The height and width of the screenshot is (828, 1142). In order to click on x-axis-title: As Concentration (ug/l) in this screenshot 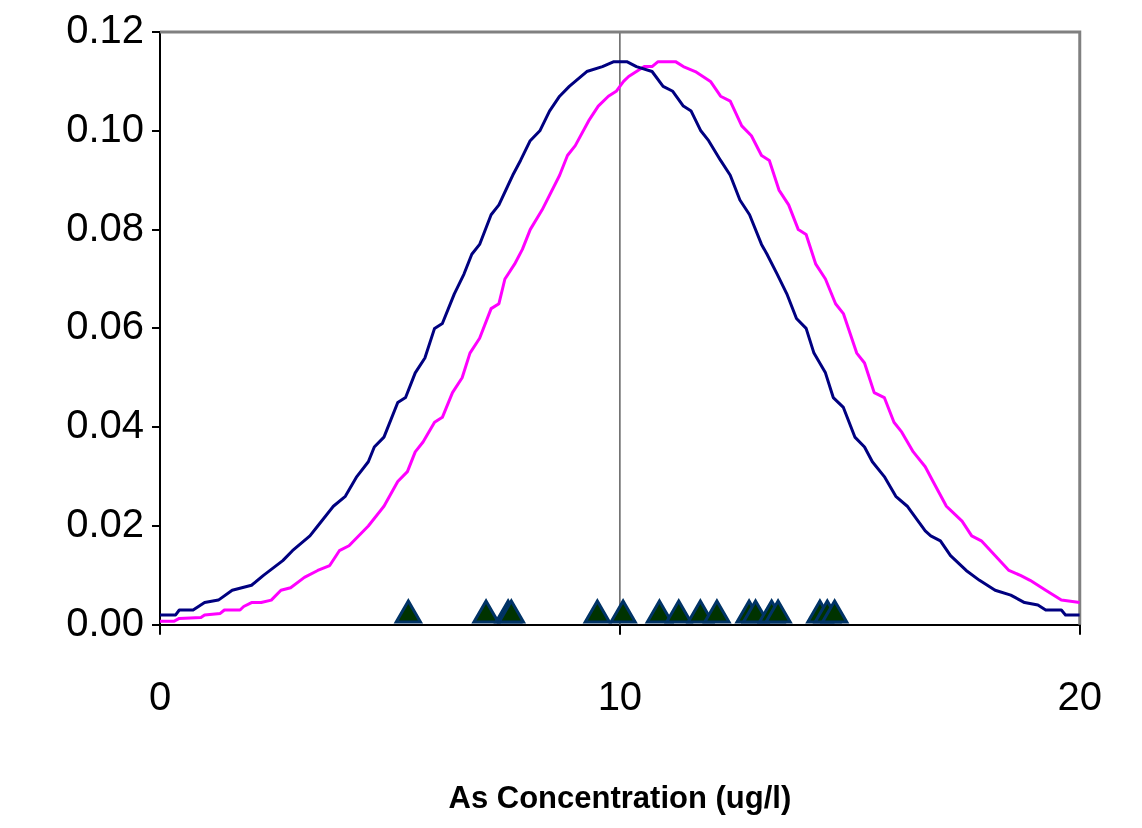, I will do `click(620, 797)`.